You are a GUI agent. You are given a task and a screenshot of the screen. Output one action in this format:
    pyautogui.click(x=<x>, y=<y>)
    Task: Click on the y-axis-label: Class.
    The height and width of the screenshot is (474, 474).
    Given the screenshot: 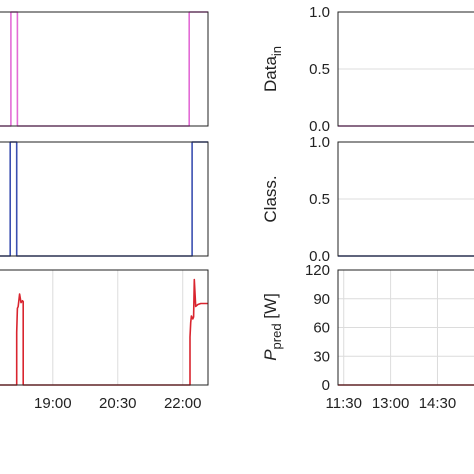 What is the action you would take?
    pyautogui.click(x=270, y=198)
    